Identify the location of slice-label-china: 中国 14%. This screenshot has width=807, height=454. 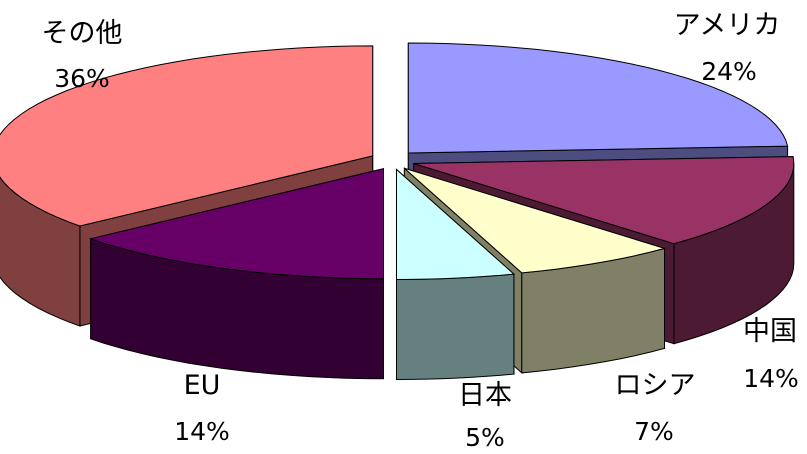
(771, 354).